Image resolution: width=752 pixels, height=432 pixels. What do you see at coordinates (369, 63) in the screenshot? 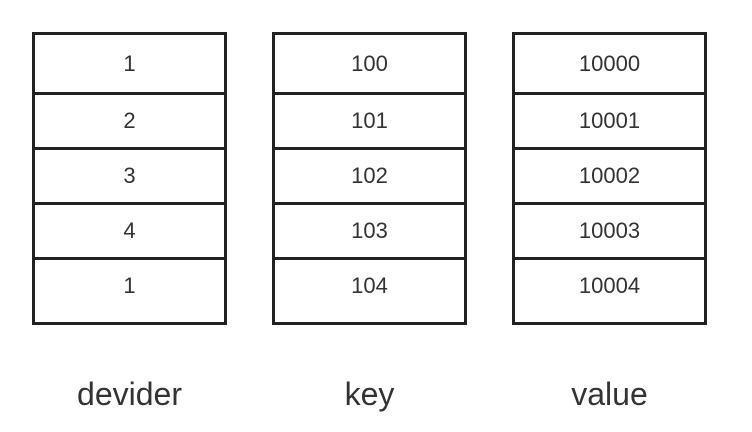
I see `key-cell: 100` at bounding box center [369, 63].